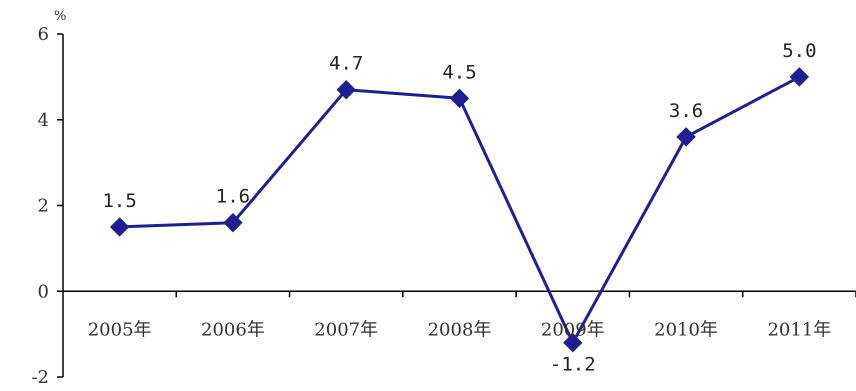 Image resolution: width=856 pixels, height=391 pixels. Describe the element at coordinates (120, 329) in the screenshot. I see `x-tick-label: 2005年` at that location.